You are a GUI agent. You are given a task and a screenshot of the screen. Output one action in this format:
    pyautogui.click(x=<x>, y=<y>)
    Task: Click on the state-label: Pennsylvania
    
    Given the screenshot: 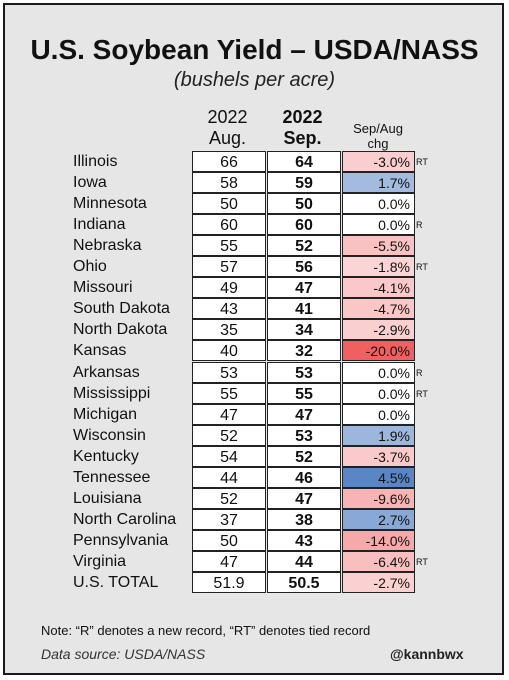 What is the action you would take?
    pyautogui.click(x=121, y=540)
    